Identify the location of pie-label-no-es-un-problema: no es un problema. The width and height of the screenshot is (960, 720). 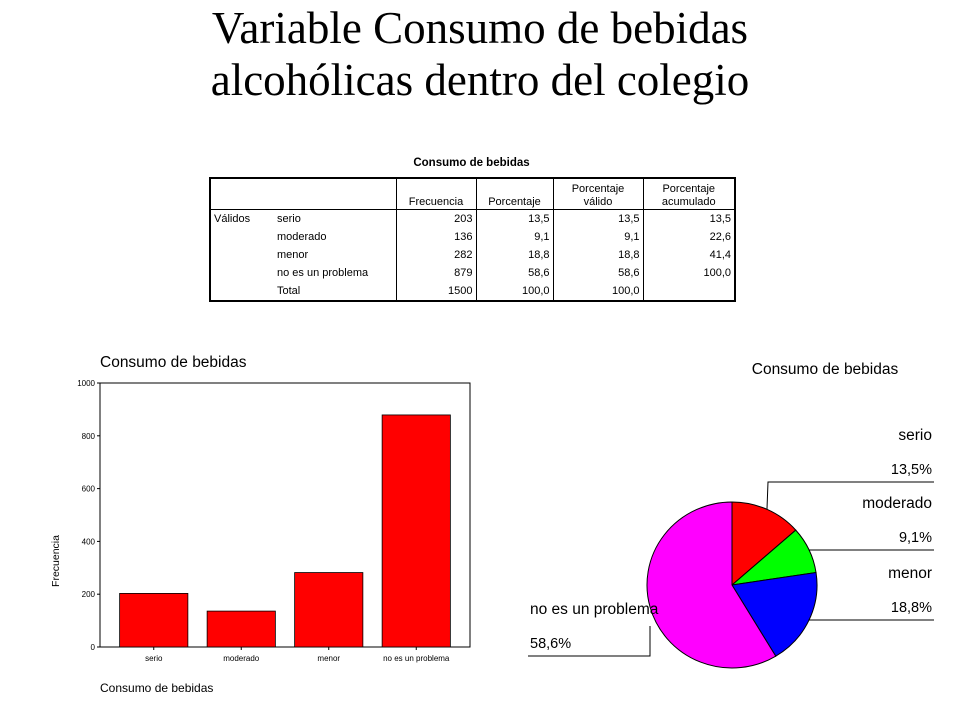
(594, 609).